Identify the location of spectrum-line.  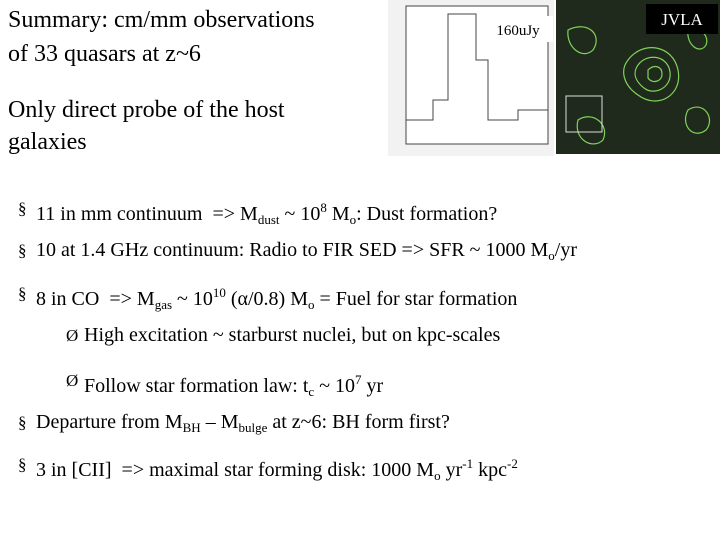
(477, 67).